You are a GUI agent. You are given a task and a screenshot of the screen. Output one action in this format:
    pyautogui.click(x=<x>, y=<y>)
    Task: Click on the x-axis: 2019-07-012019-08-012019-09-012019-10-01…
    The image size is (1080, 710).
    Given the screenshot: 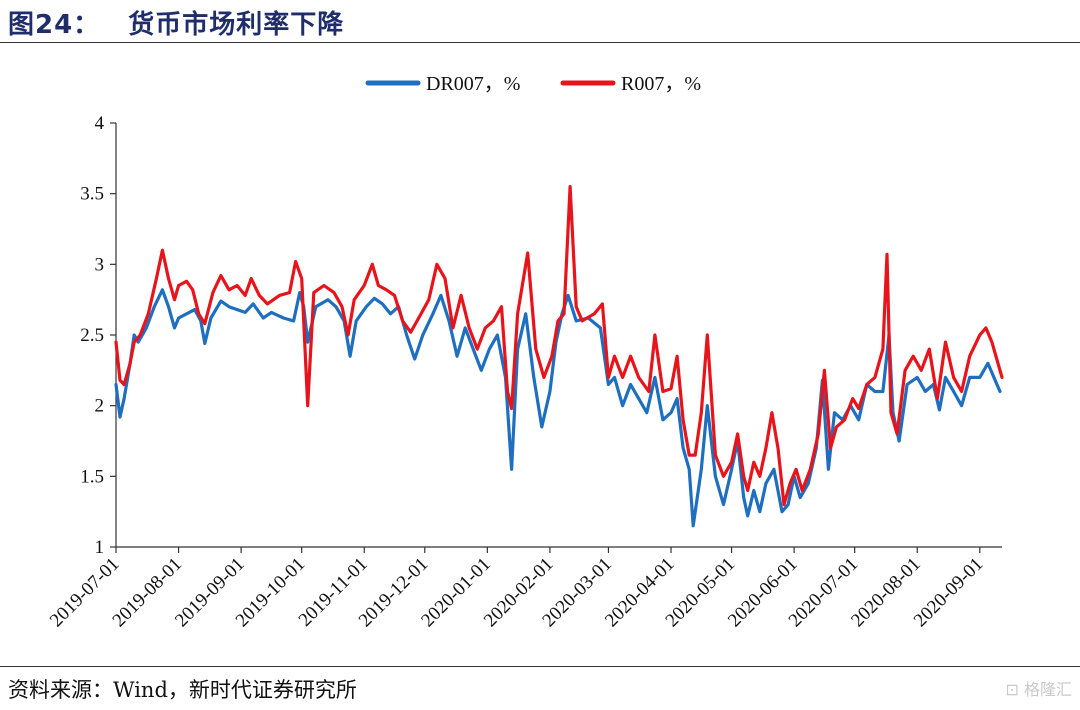 What is the action you would take?
    pyautogui.click(x=524, y=588)
    